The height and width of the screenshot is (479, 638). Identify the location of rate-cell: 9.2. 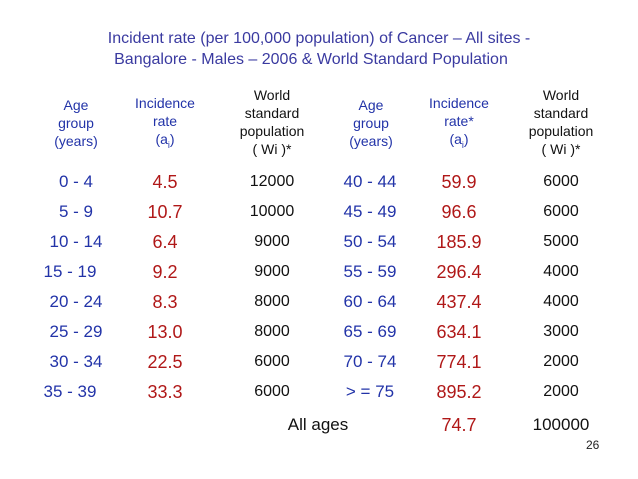
(165, 272).